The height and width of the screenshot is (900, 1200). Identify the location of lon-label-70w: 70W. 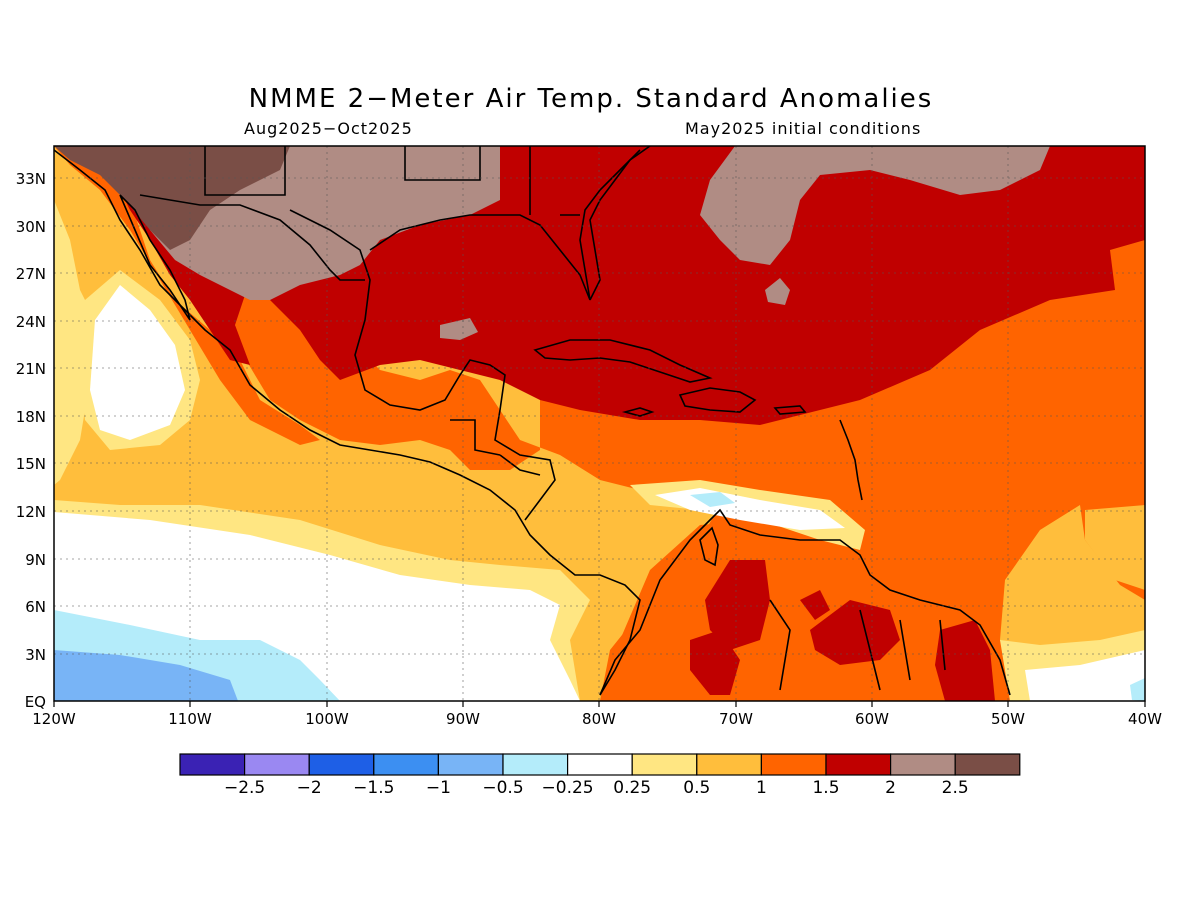
(736, 719).